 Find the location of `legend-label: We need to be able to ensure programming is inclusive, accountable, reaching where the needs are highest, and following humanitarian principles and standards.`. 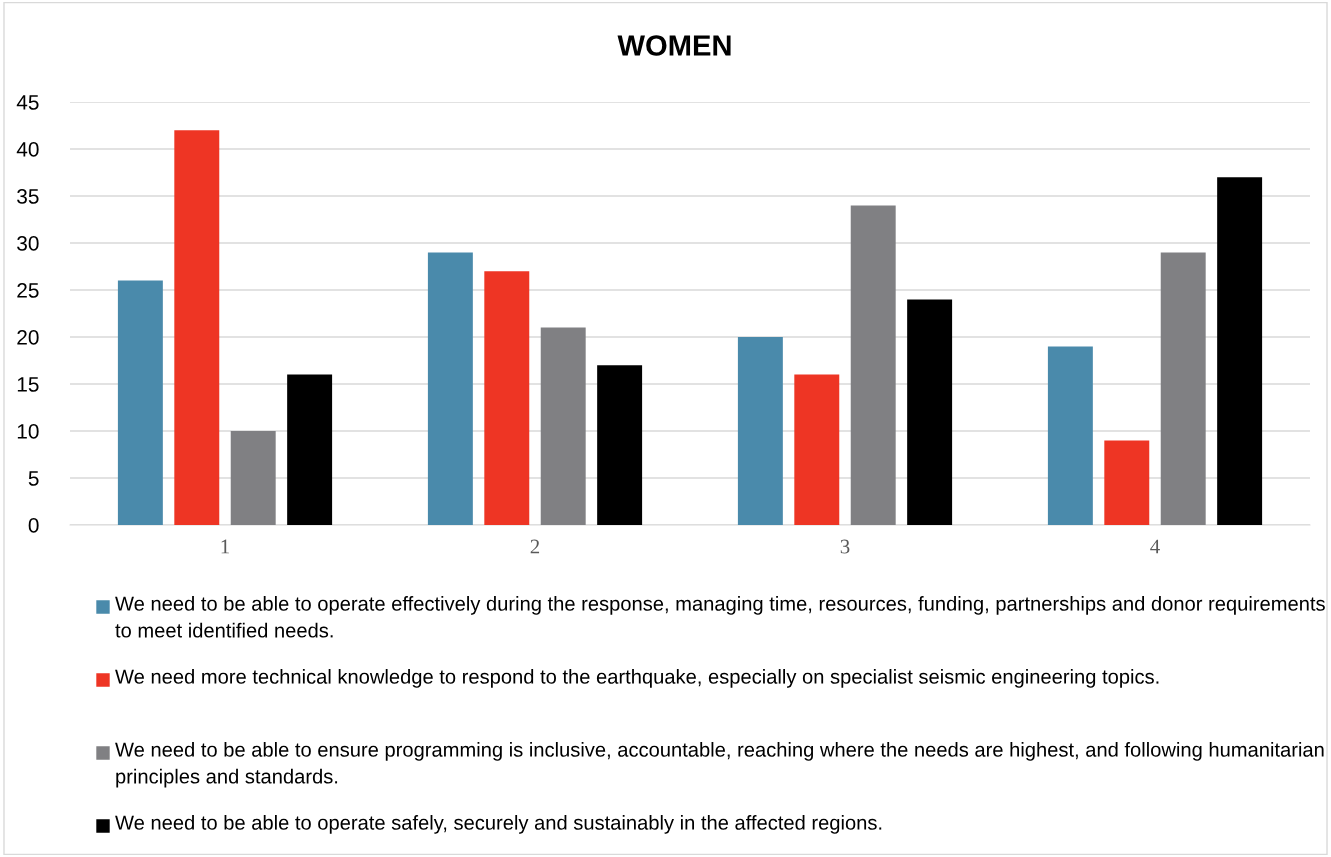

legend-label: We need to be able to ensure programming is inclusive, accountable, reaching where the needs are highest, and following humanitarian principles and standards. is located at coordinates (719, 765).